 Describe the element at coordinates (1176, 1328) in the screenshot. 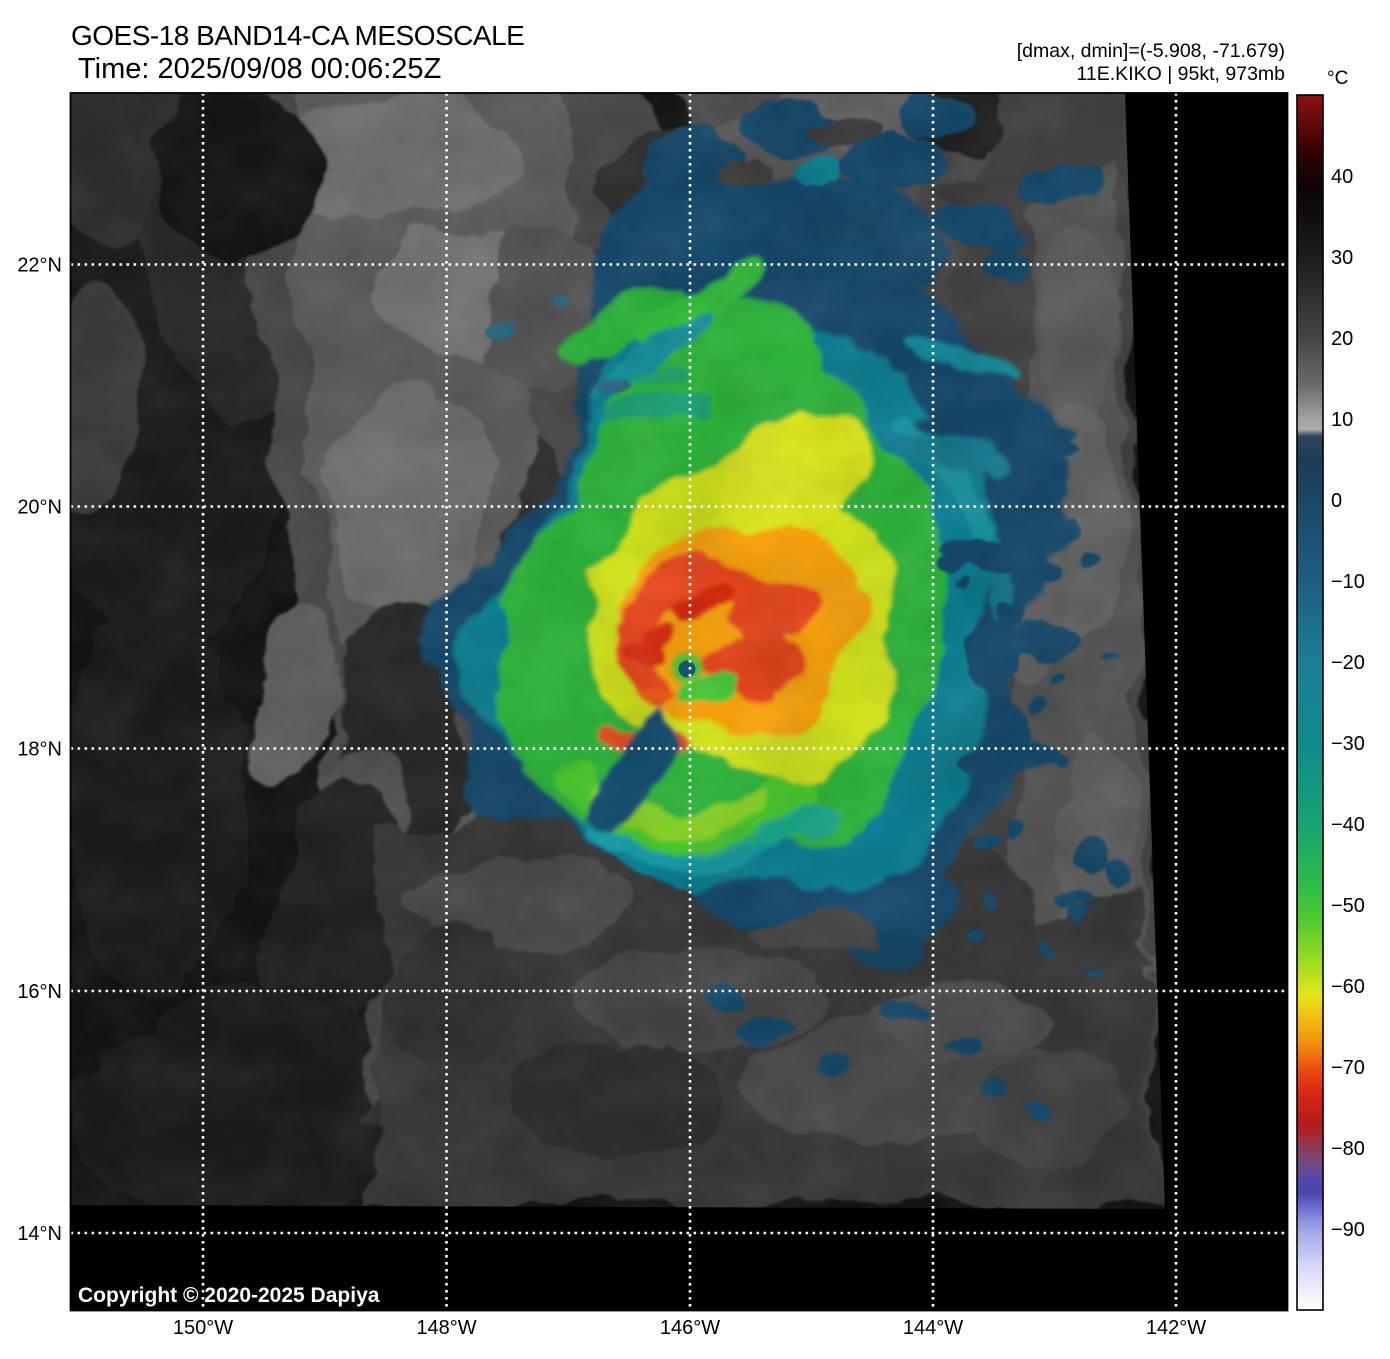

I see `svg-text: 142°W` at that location.